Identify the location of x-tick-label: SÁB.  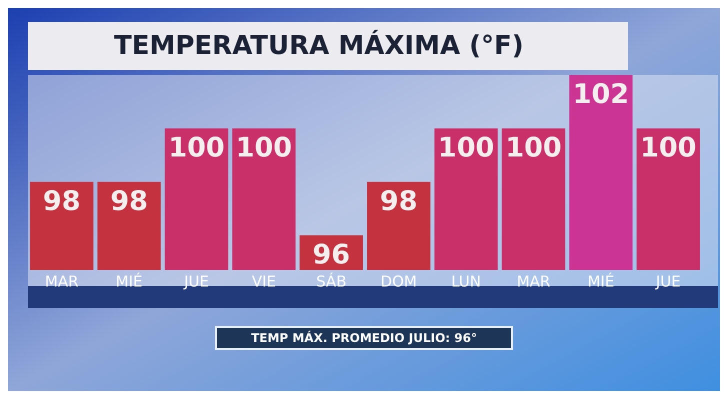
(331, 281).